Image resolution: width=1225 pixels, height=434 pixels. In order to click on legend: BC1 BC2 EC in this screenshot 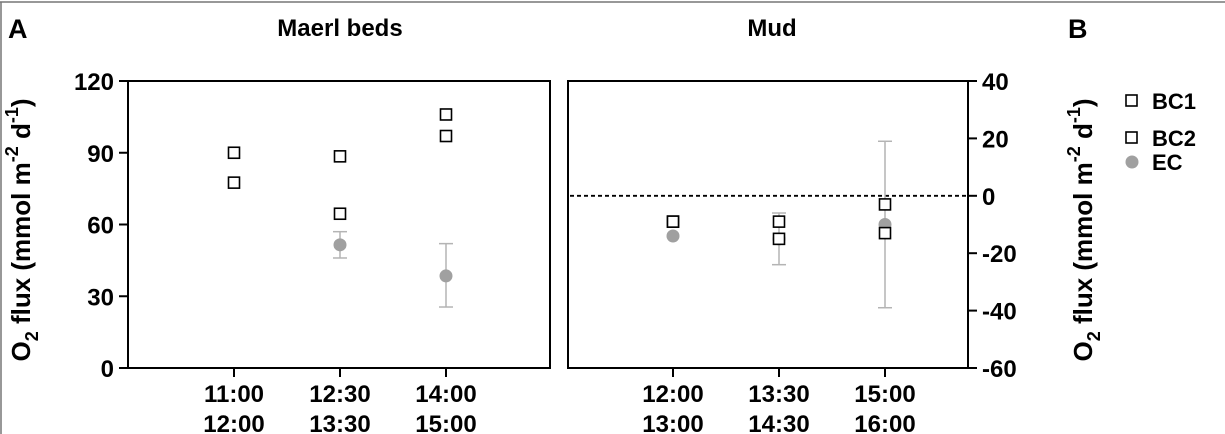, I will do `click(1160, 132)`.